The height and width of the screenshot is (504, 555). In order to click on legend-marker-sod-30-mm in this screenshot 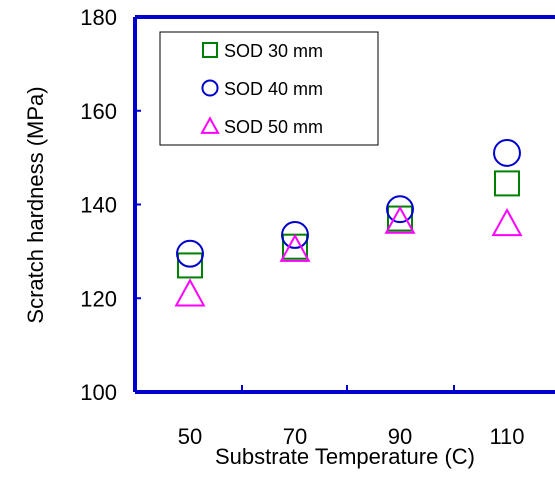, I will do `click(210, 50)`.